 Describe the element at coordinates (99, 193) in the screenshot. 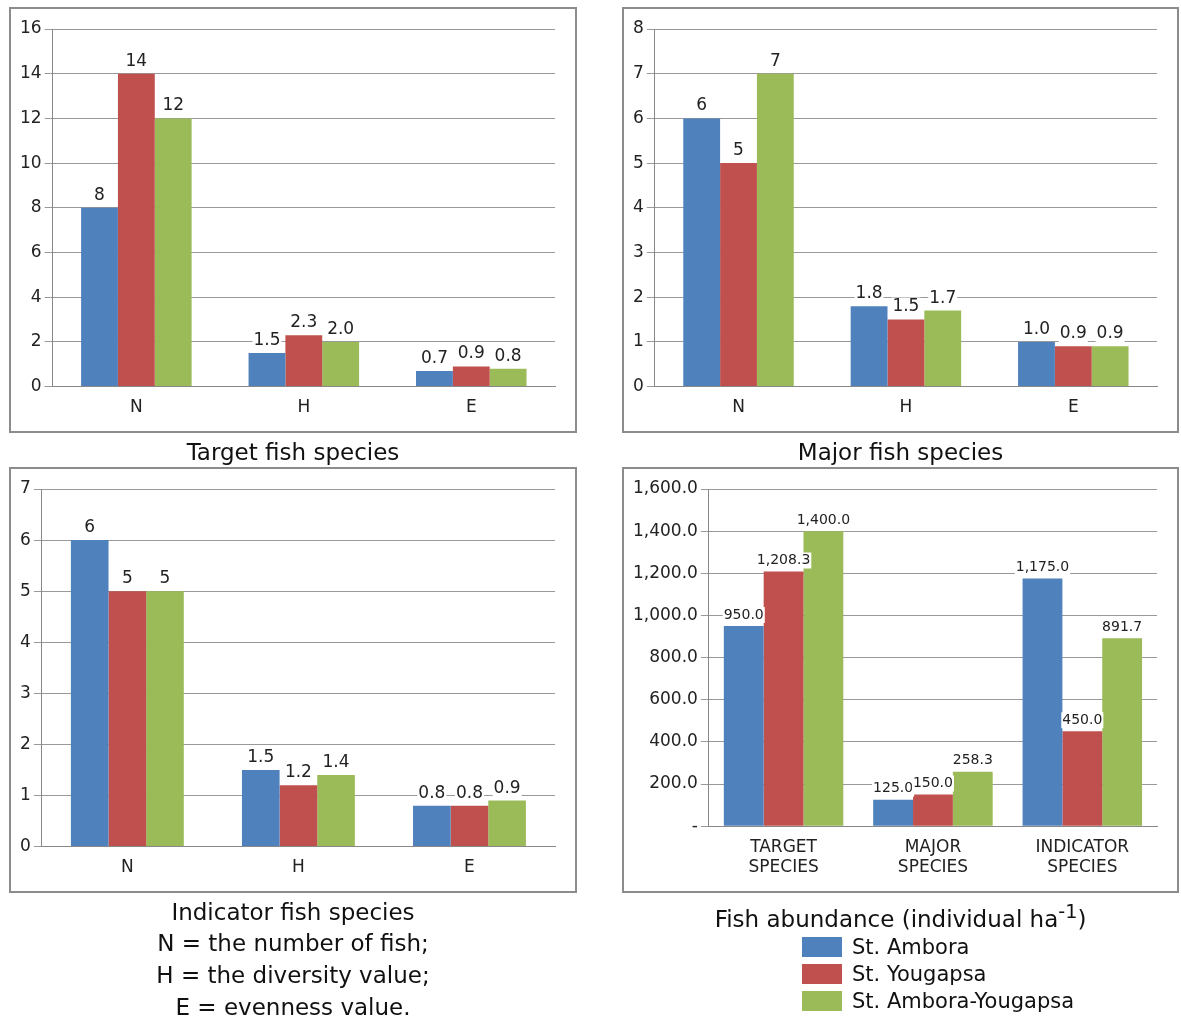

I see `data-label: 8` at that location.